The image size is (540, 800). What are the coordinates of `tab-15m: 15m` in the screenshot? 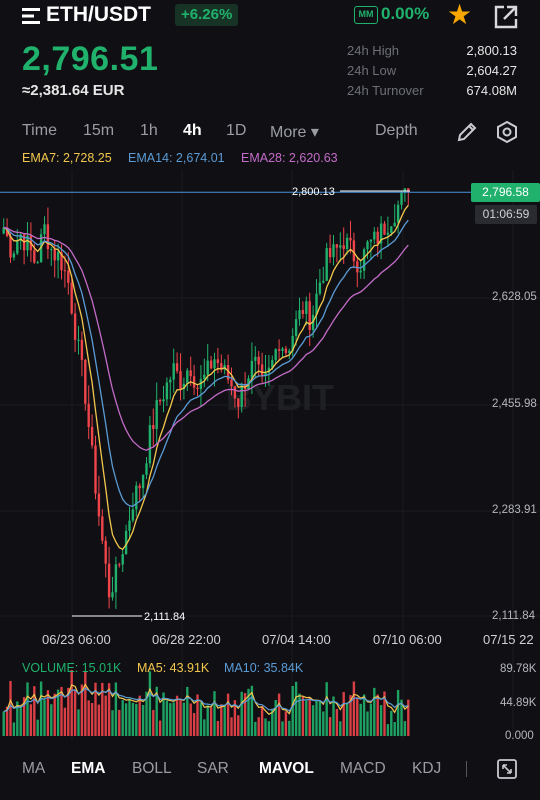 It's located at (99, 130).